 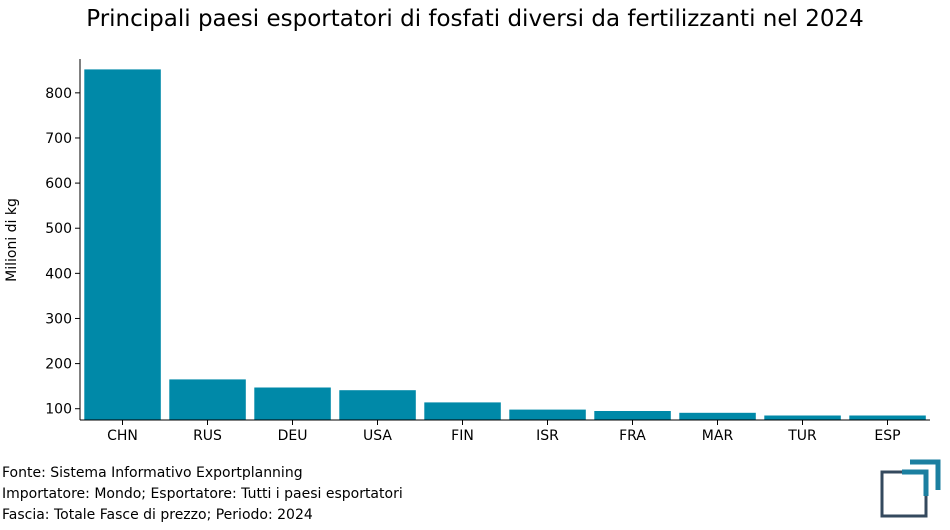 What do you see at coordinates (547, 414) in the screenshot?
I see `bar-isr` at bounding box center [547, 414].